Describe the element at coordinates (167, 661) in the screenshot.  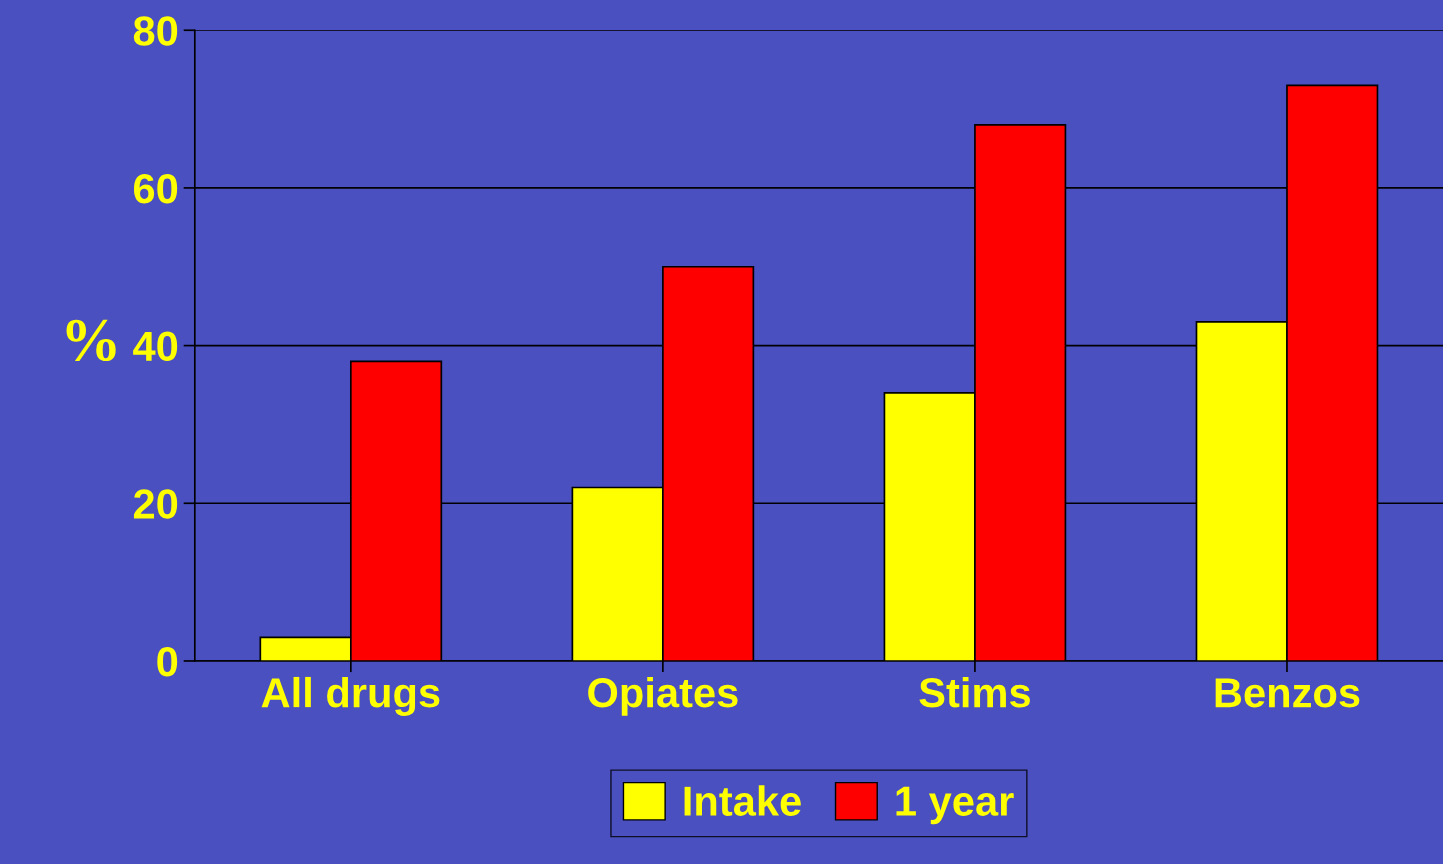
I see `y-tick-label: 0` at that location.